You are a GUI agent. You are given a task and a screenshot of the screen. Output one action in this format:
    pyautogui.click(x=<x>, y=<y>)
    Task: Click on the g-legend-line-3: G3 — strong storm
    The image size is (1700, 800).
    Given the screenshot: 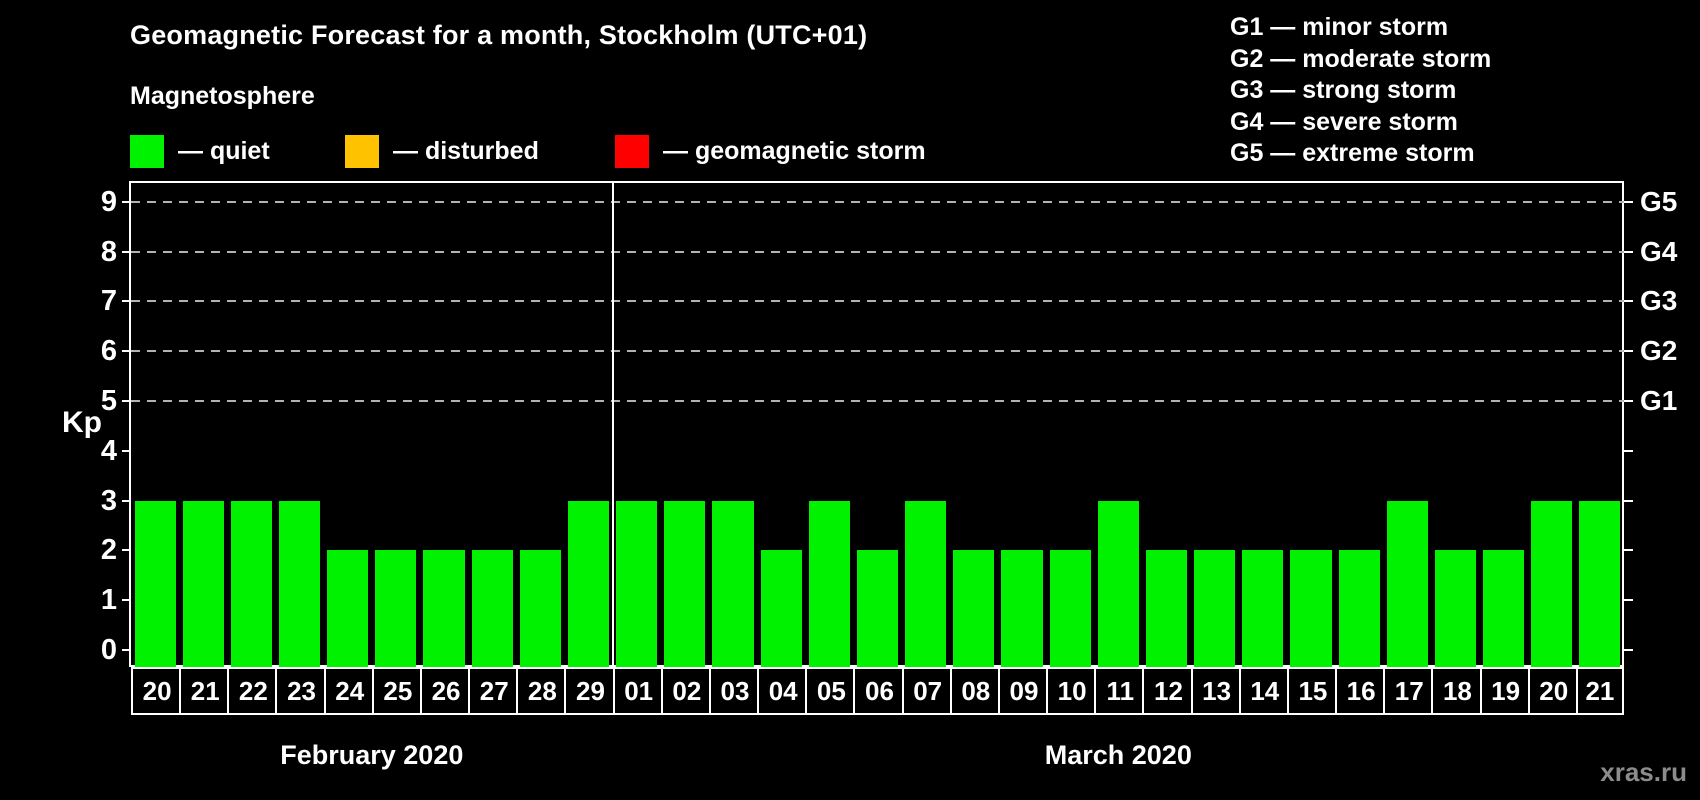 What is the action you would take?
    pyautogui.click(x=1343, y=90)
    